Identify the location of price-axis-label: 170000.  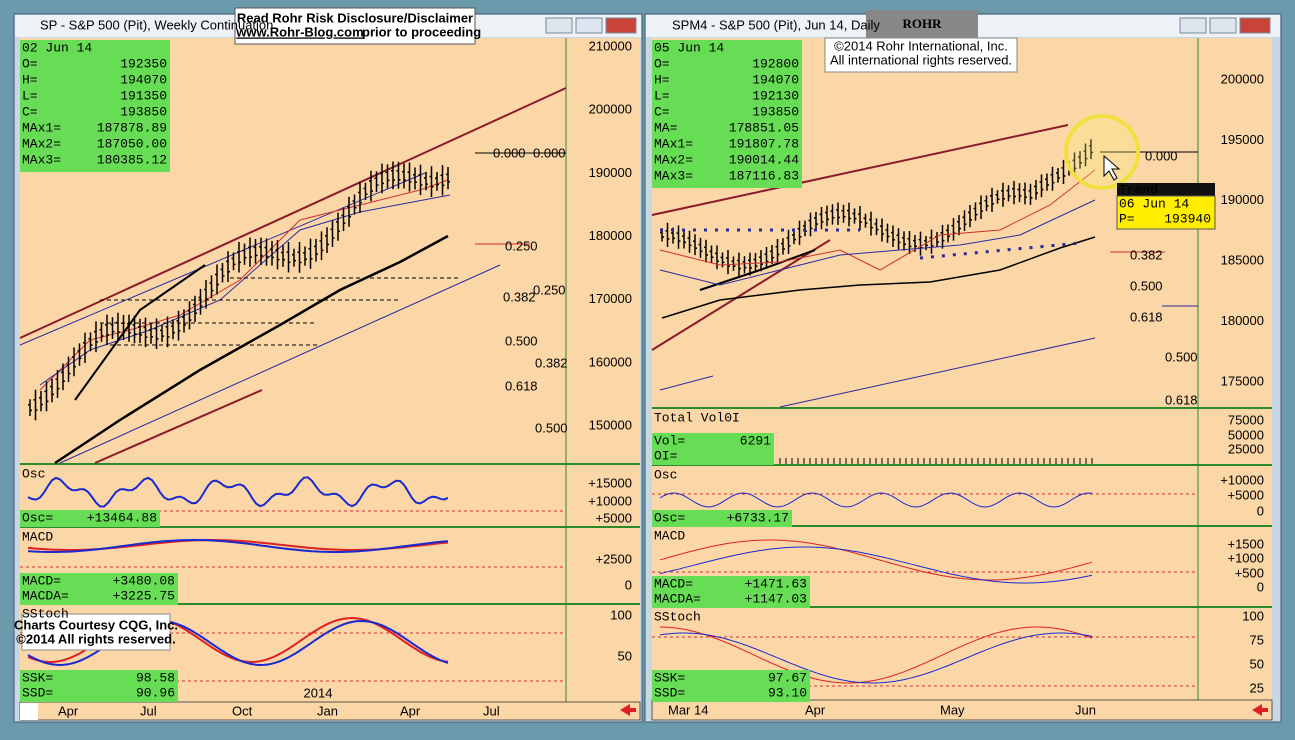
(610, 298).